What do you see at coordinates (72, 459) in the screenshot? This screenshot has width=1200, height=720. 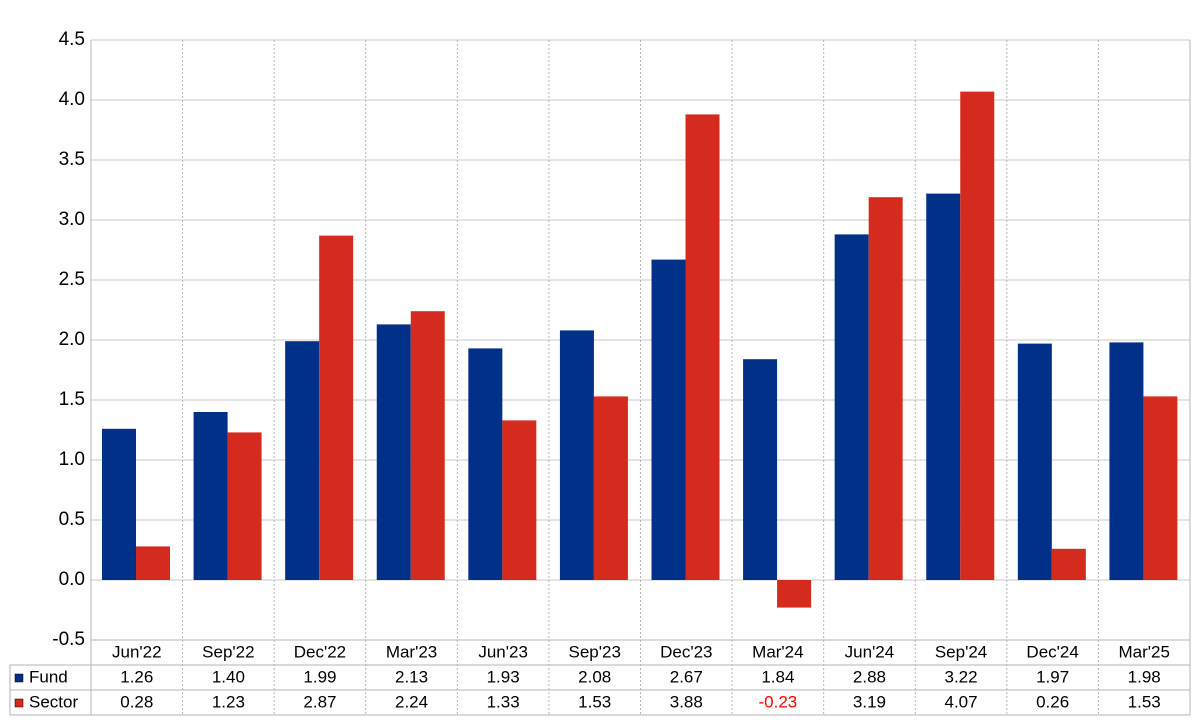 I see `y-tick-label: 1.0` at bounding box center [72, 459].